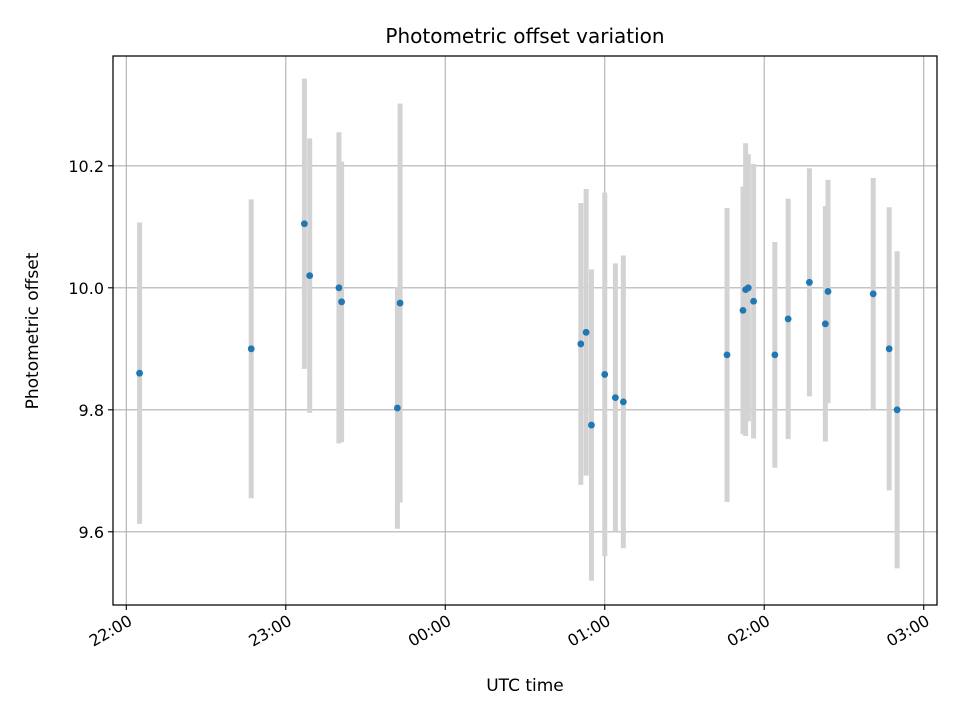 The height and width of the screenshot is (720, 960). I want to click on y-axis-label: Photometric offset, so click(33, 330).